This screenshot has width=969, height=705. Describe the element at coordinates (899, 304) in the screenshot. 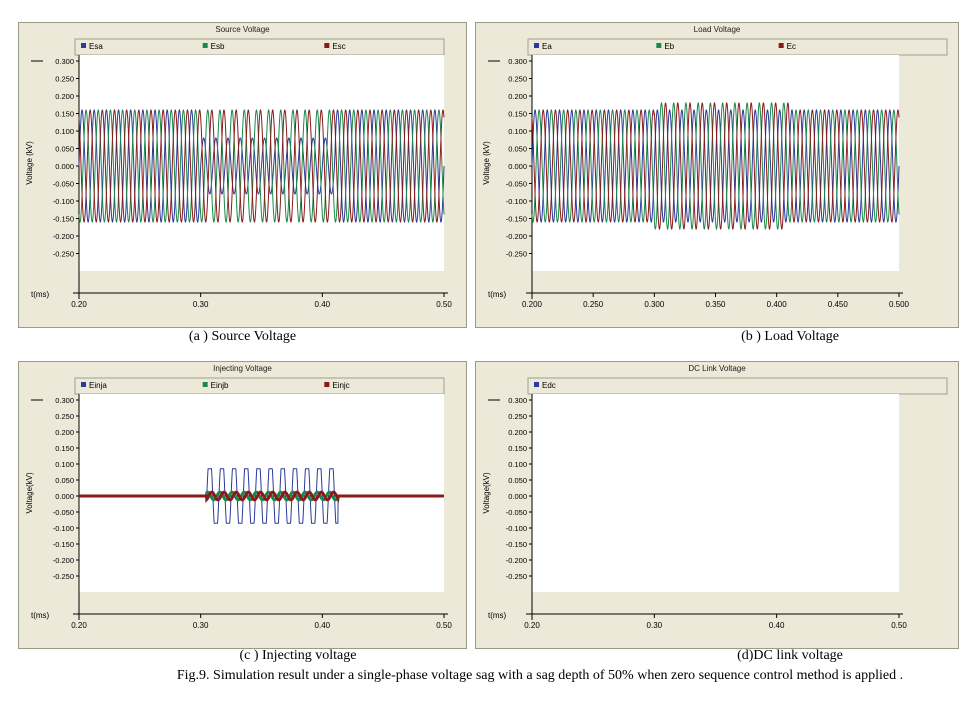

I see `x-tick-label: 0.500` at that location.